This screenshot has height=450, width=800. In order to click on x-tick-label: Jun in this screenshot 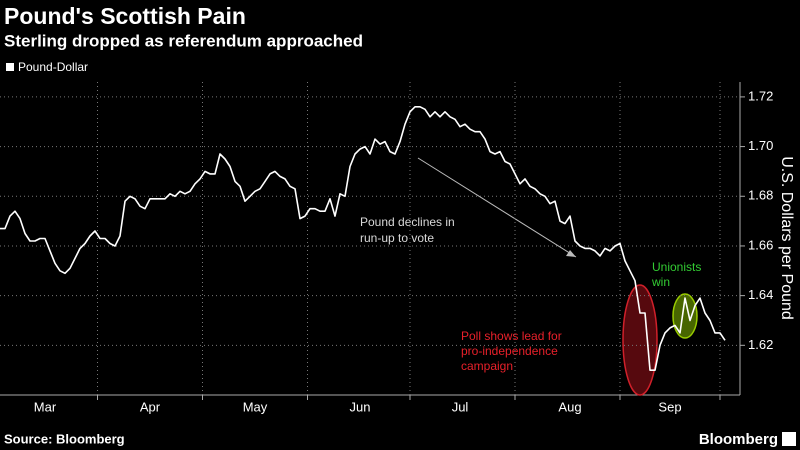, I will do `click(360, 406)`.